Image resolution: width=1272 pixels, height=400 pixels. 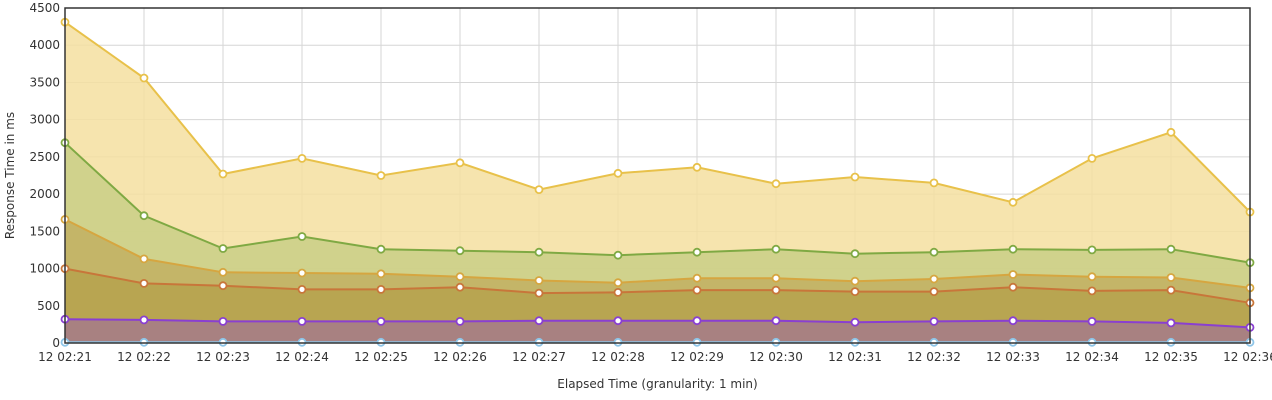 What do you see at coordinates (539, 357) in the screenshot?
I see `x-tick-label: 12 02:27` at bounding box center [539, 357].